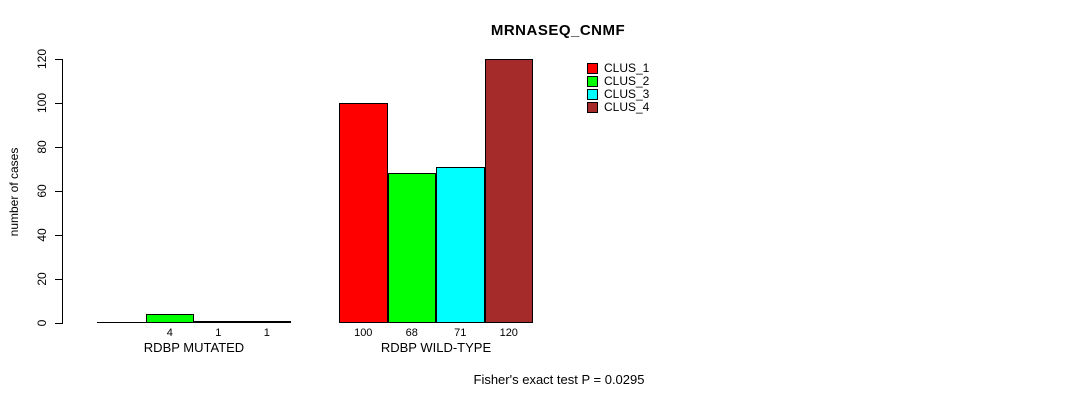 The image size is (1090, 400). Describe the element at coordinates (42, 147) in the screenshot. I see `y-tick-label: 80` at that location.